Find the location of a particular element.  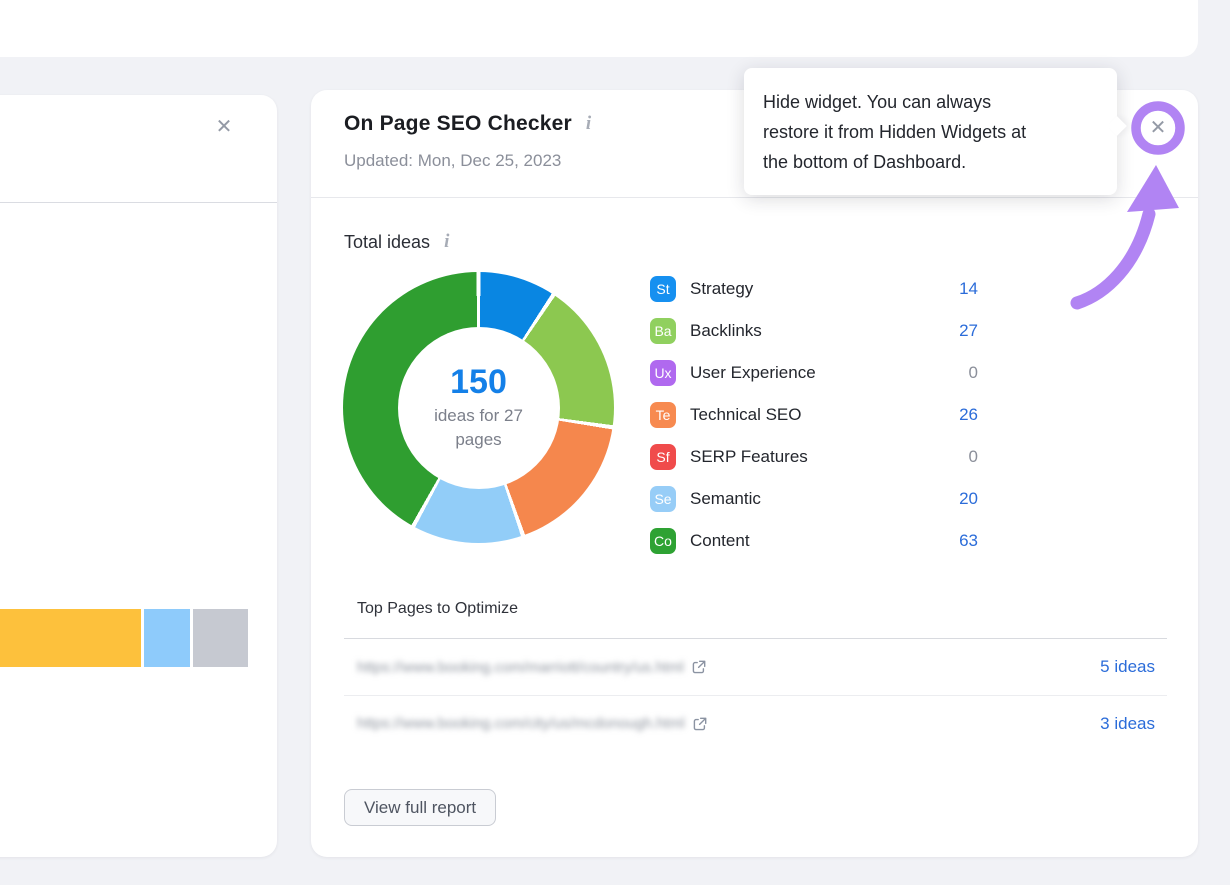

widget-title: On Page SEO Checker i is located at coordinates (467, 124).